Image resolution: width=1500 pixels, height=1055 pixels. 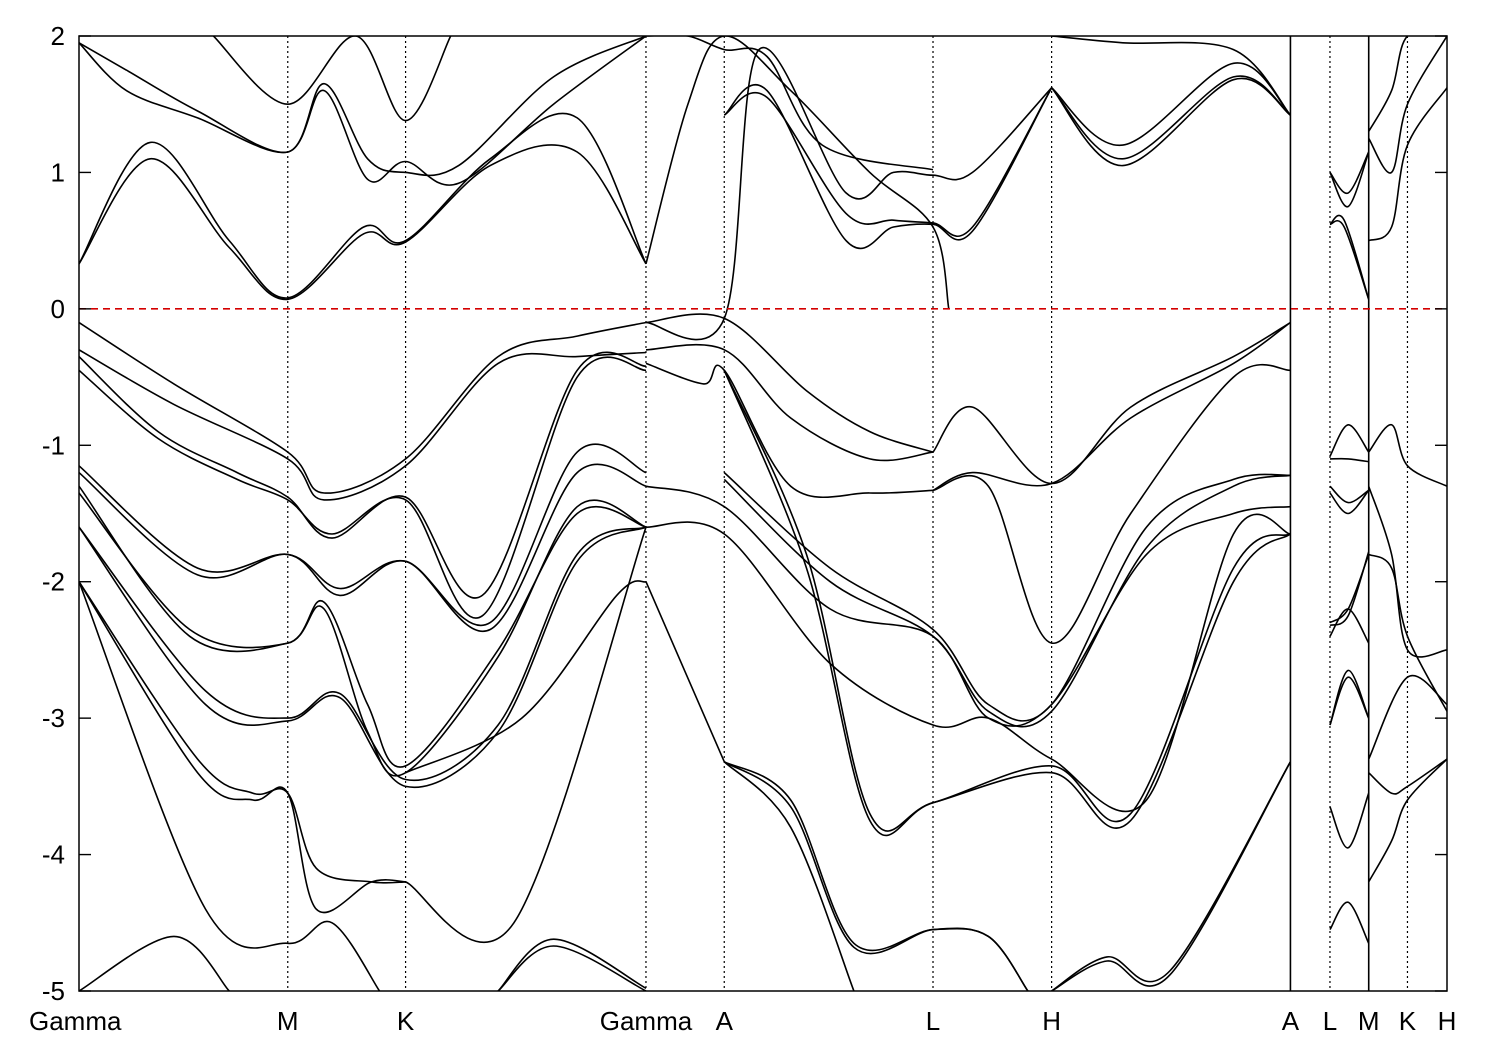 What do you see at coordinates (933, 1021) in the screenshot?
I see `kpoint-label-5: L` at bounding box center [933, 1021].